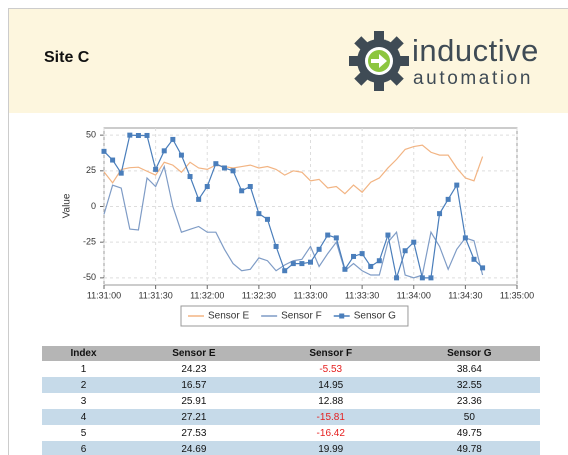 The image size is (568, 455). Describe the element at coordinates (342, 316) in the screenshot. I see `legend-marker` at that location.